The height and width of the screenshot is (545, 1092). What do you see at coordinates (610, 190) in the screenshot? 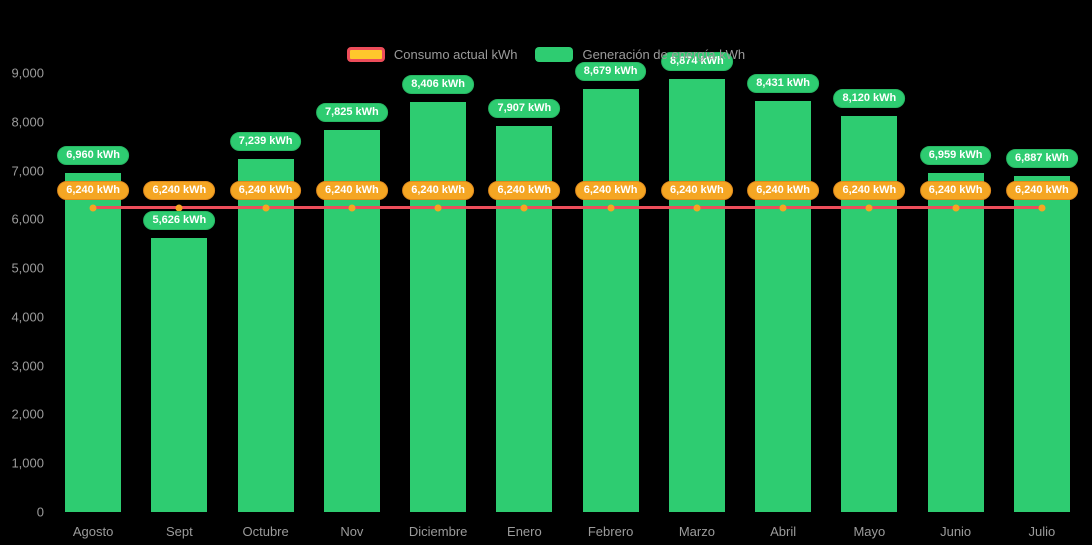
I see `consumption-value-badge-febrero: 6,240 kWh` at bounding box center [610, 190].